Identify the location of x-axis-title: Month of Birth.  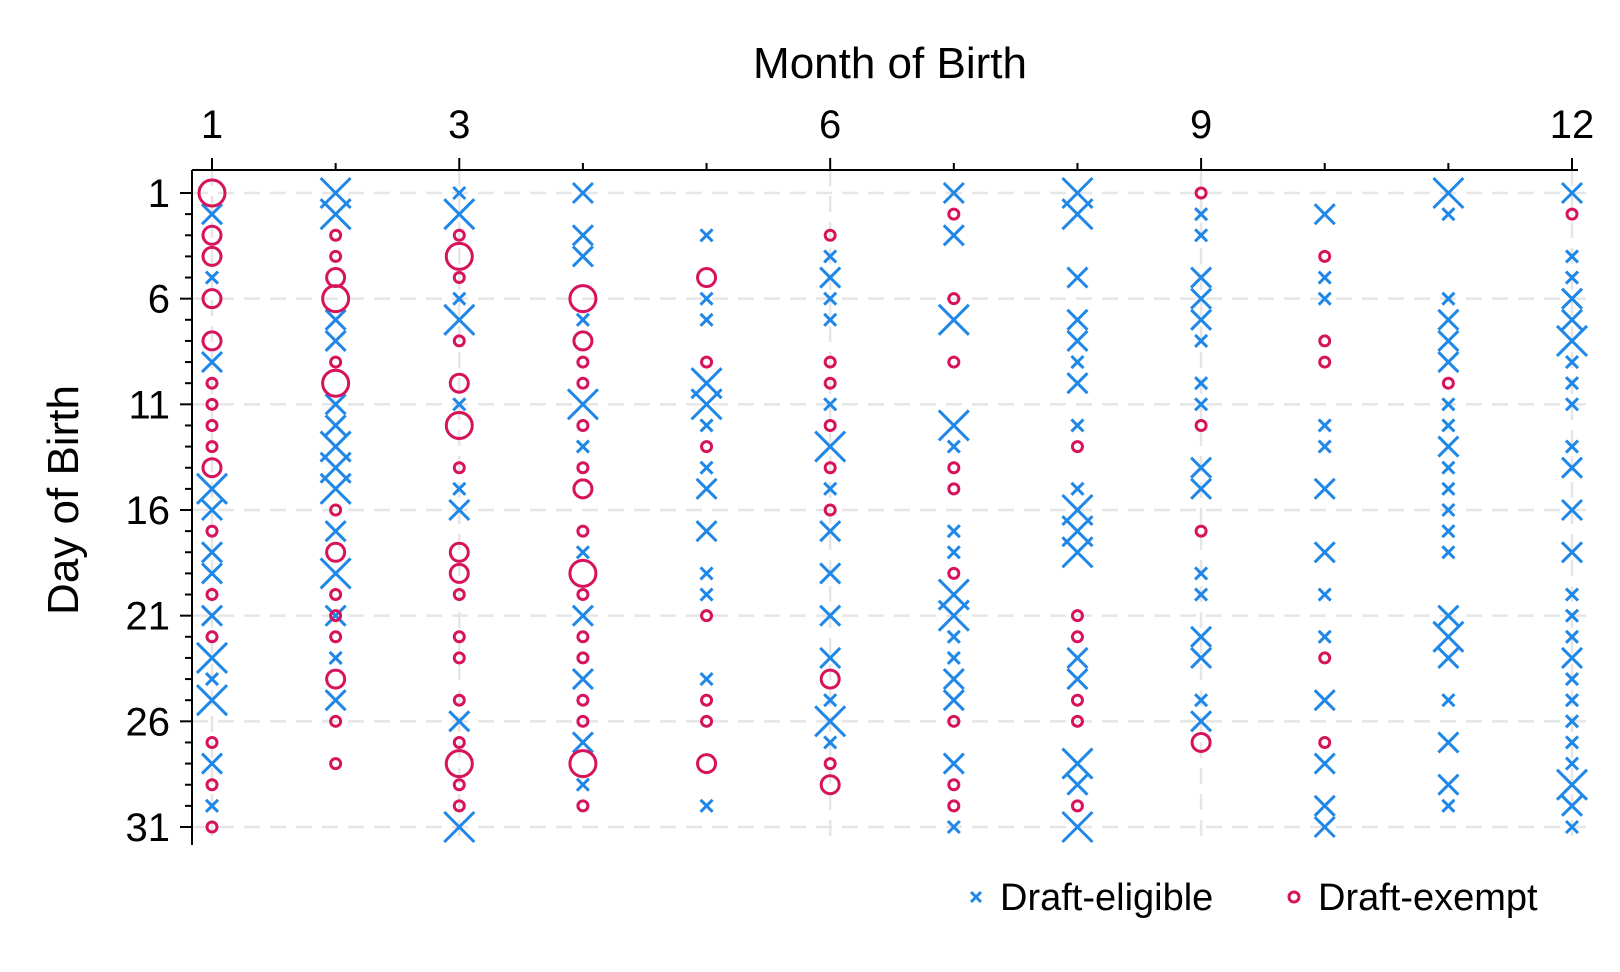
(890, 63).